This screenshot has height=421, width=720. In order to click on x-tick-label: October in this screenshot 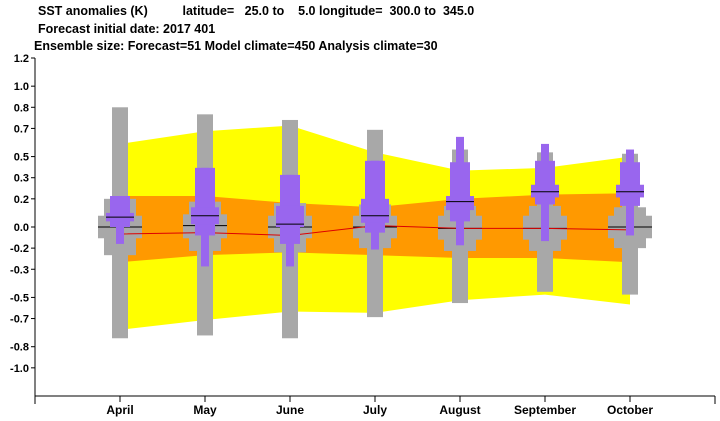, I will do `click(630, 410)`.